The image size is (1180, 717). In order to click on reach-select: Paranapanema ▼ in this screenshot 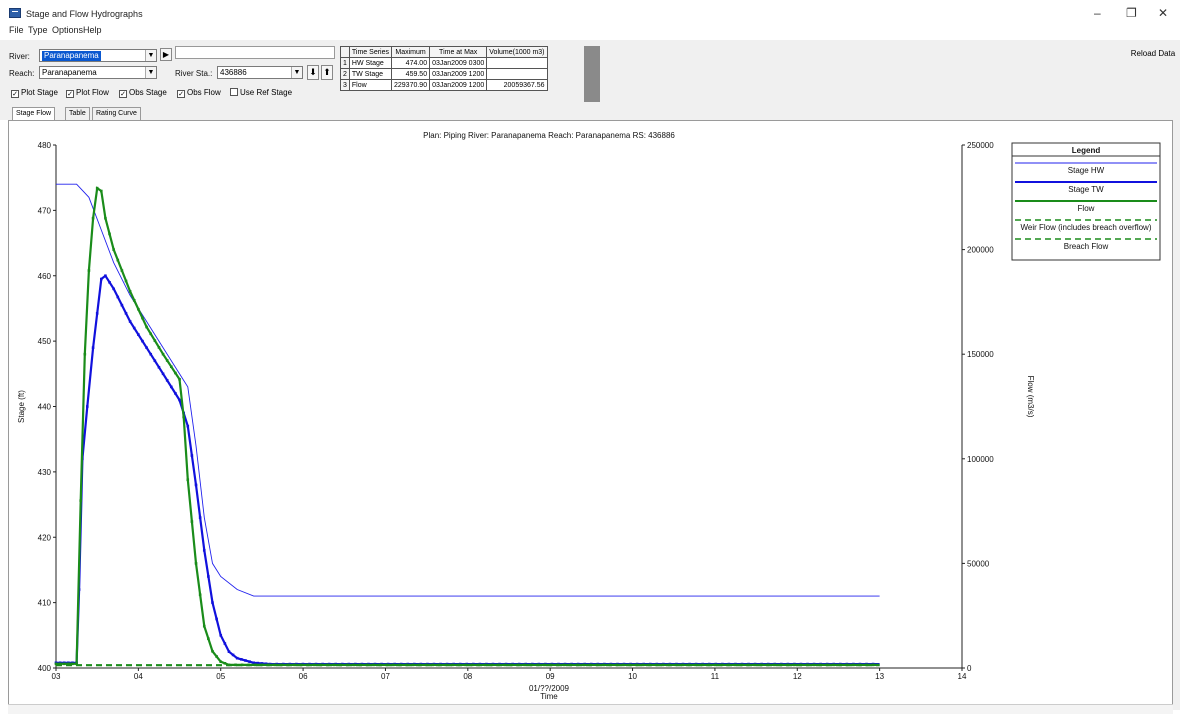, I will do `click(98, 72)`.